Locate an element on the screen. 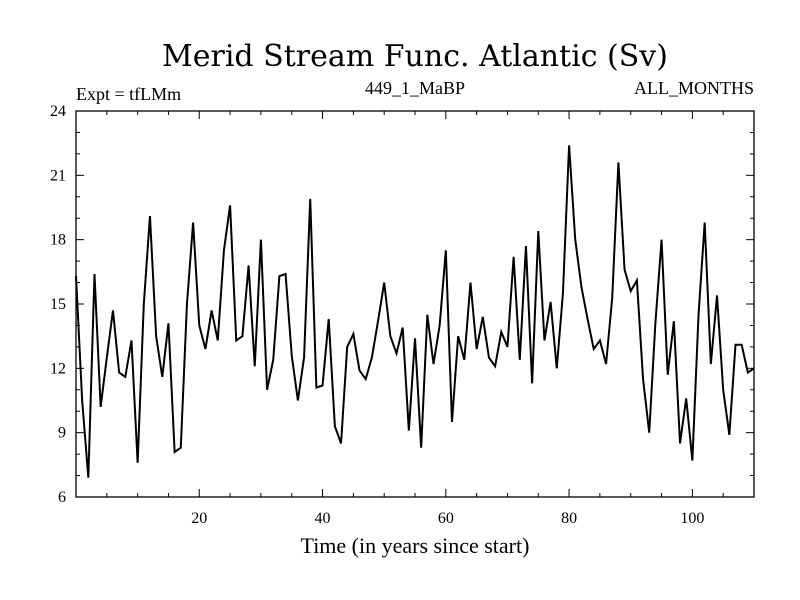 The image size is (800, 600). x-tick-label: 20 is located at coordinates (199, 518).